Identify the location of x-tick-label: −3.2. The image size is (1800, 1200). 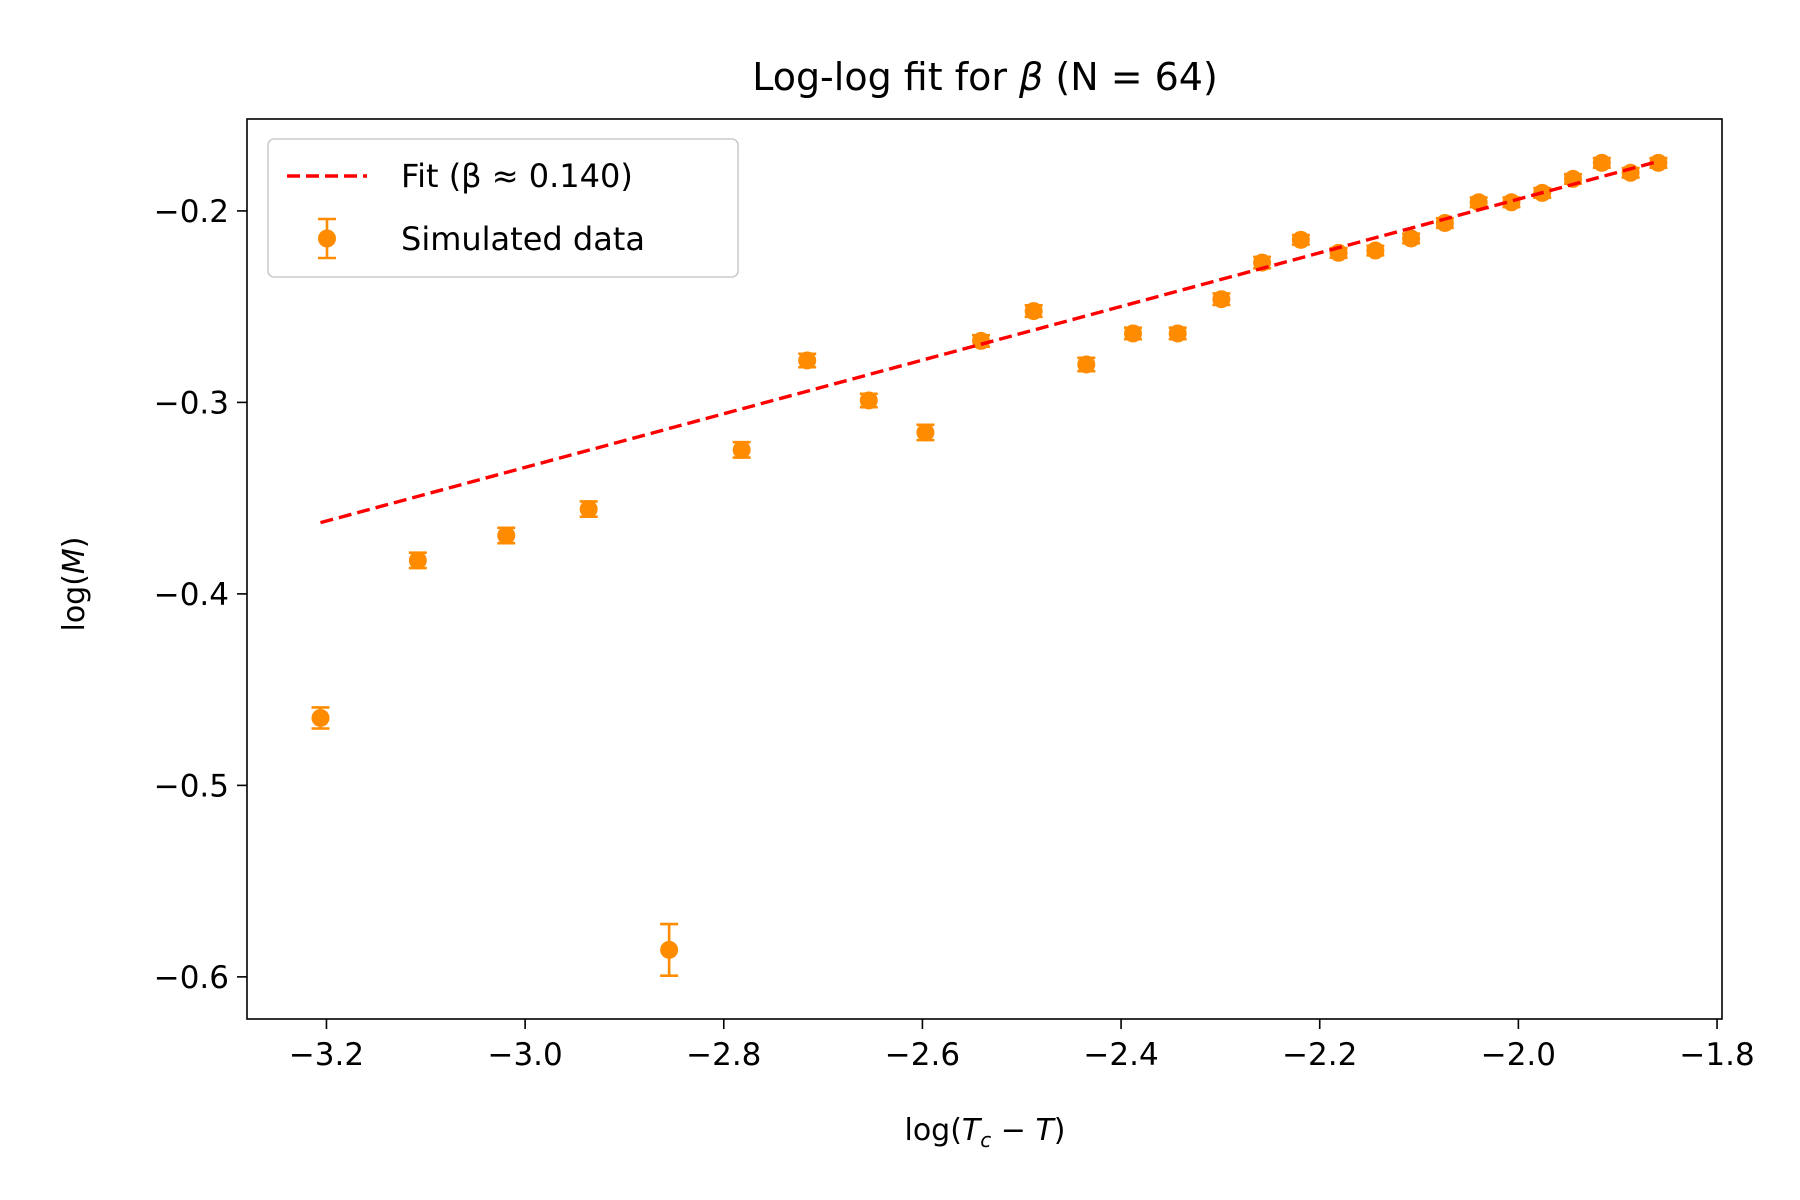
(326, 1055).